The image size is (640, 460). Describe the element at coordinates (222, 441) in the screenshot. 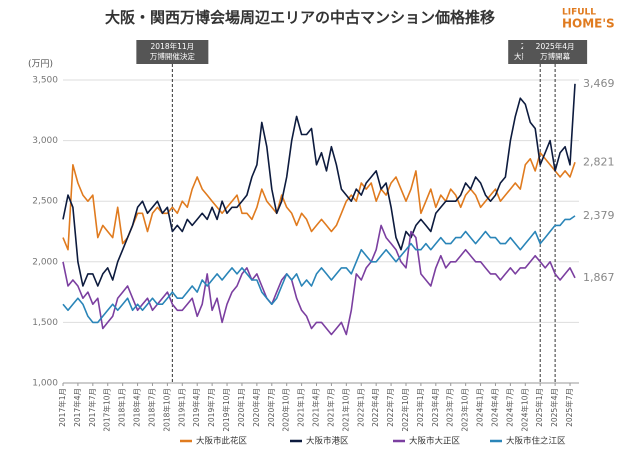

I see `legend-label: 大阪市此花区` at that location.